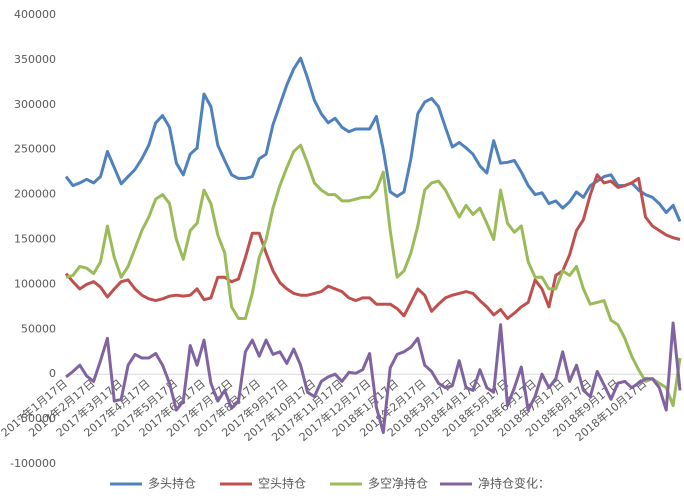 The height and width of the screenshot is (501, 684). What do you see at coordinates (36, 418) in the screenshot?
I see `y-tick-label: -50000` at bounding box center [36, 418].